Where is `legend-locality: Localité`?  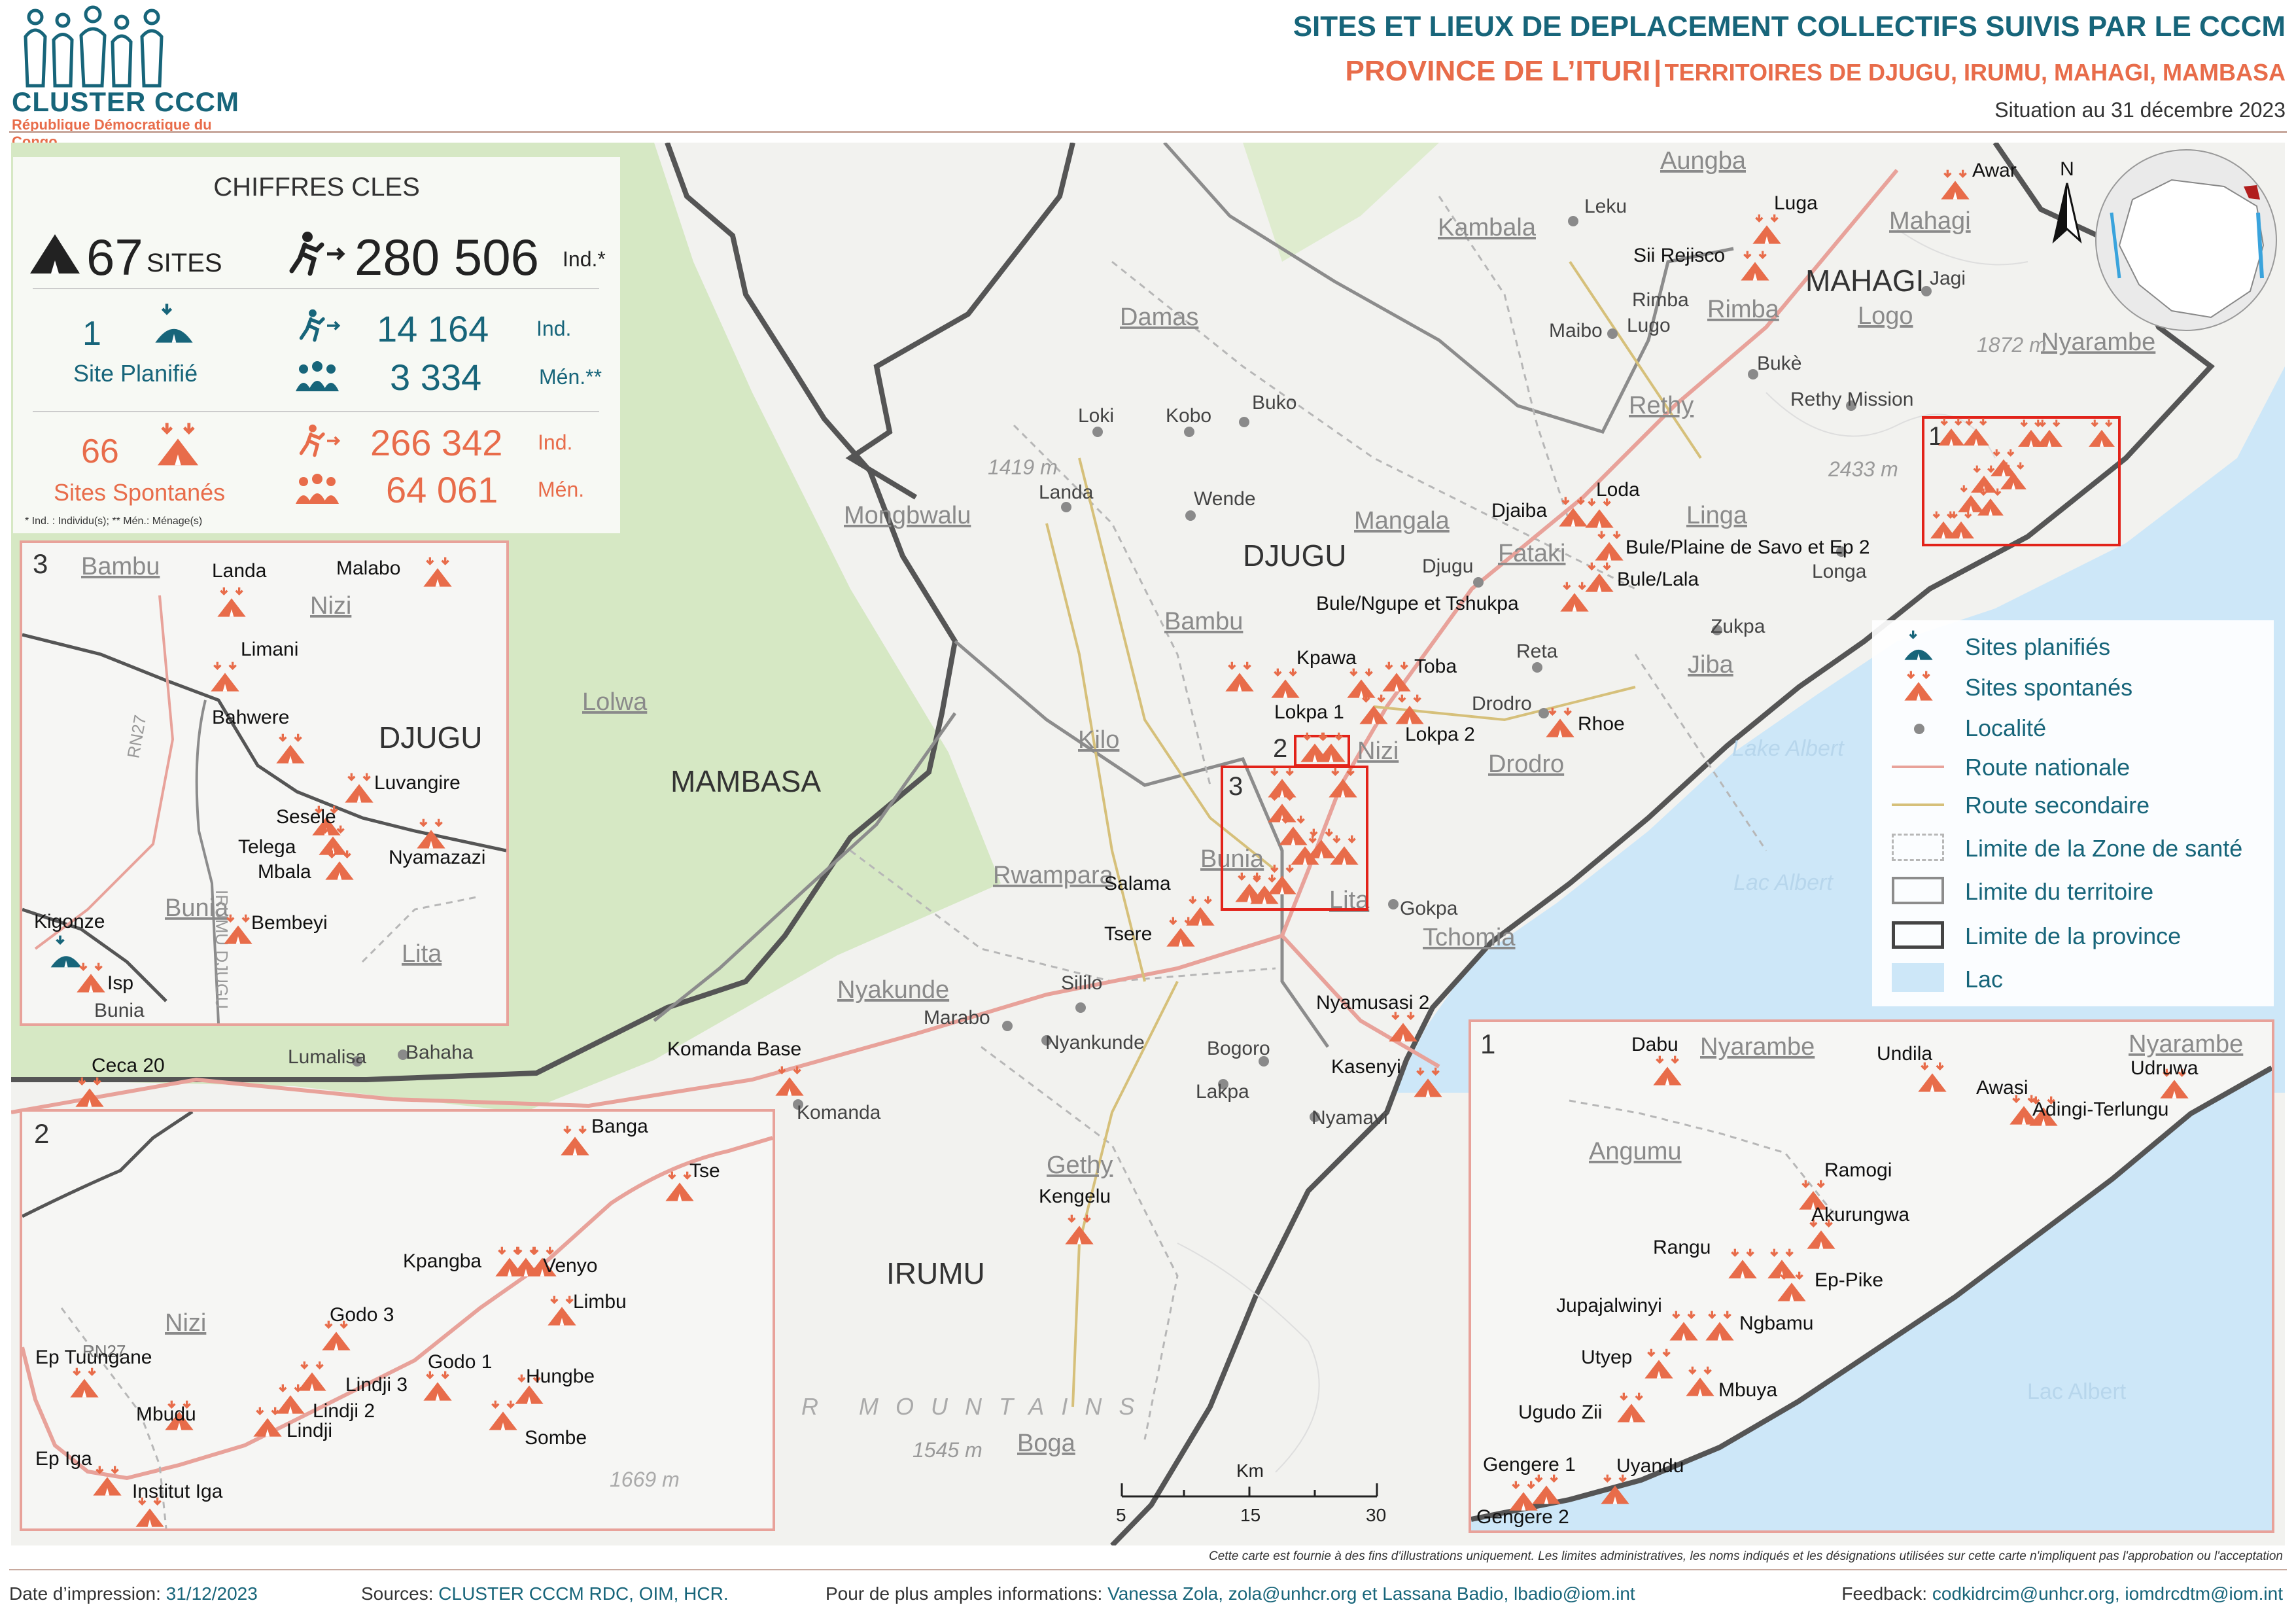 legend-locality: Localité is located at coordinates (2006, 728).